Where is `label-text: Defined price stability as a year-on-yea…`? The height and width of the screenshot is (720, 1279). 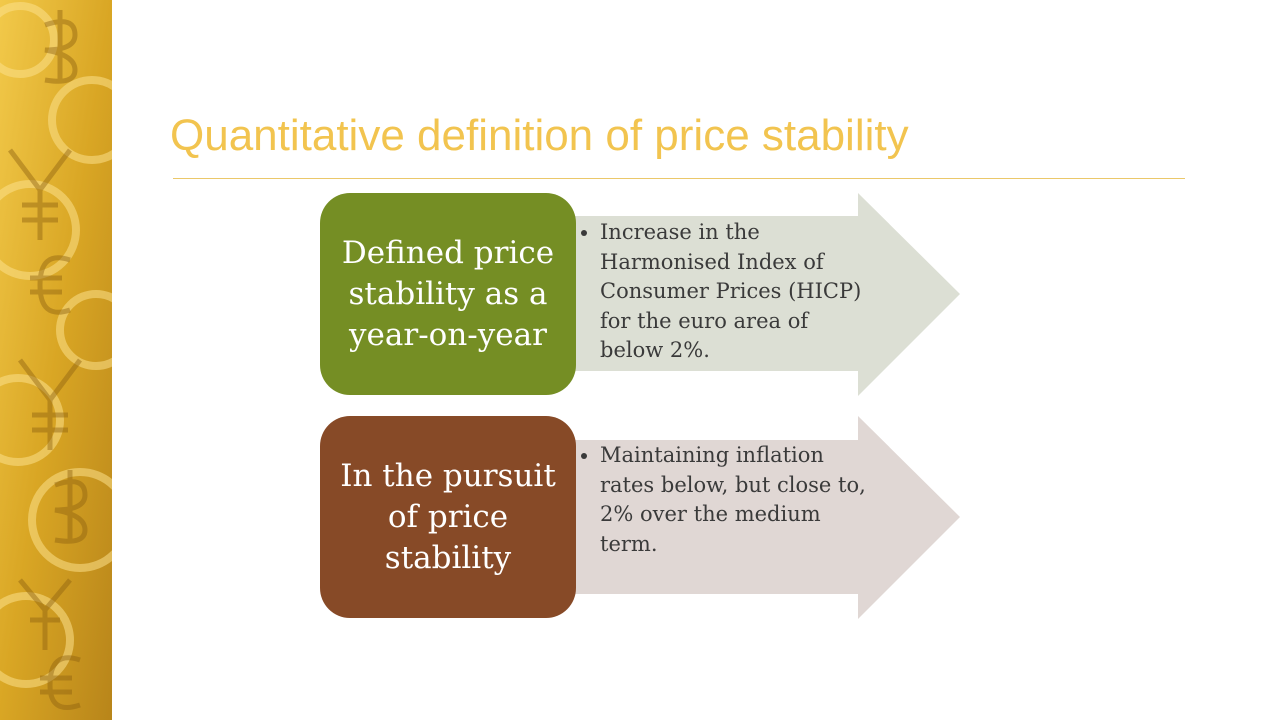 label-text: Defined price stability as a year-on-yea… is located at coordinates (448, 293).